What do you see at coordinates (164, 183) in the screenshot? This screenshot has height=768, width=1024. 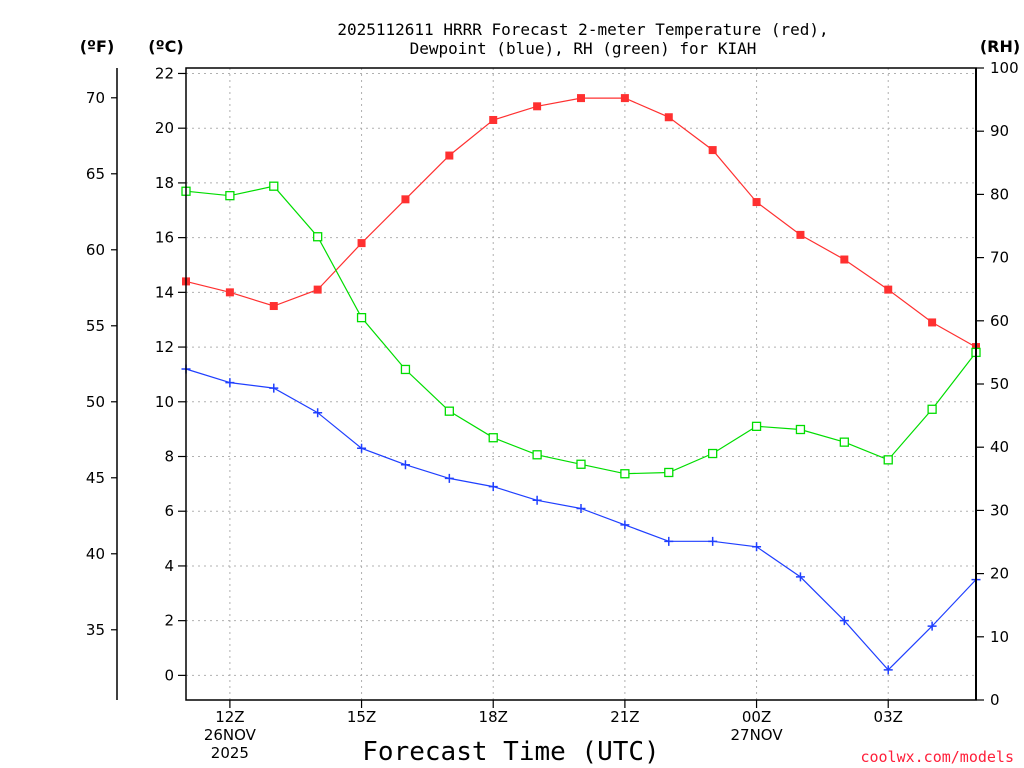 I see `celsius-tick-label: 18` at bounding box center [164, 183].